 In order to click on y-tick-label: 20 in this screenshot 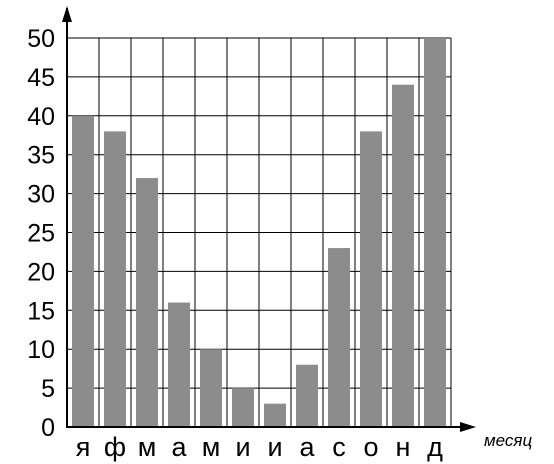, I will do `click(41, 272)`.